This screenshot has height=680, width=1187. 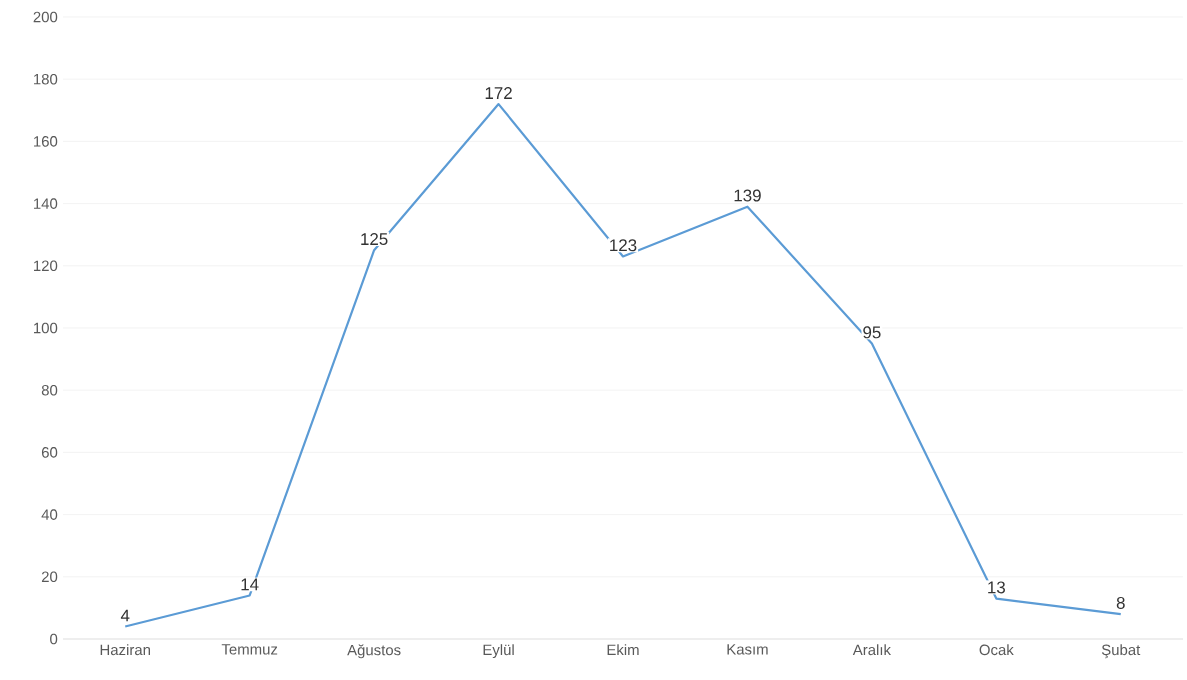 What do you see at coordinates (1121, 651) in the screenshot?
I see `x-tick-label: Şubat` at bounding box center [1121, 651].